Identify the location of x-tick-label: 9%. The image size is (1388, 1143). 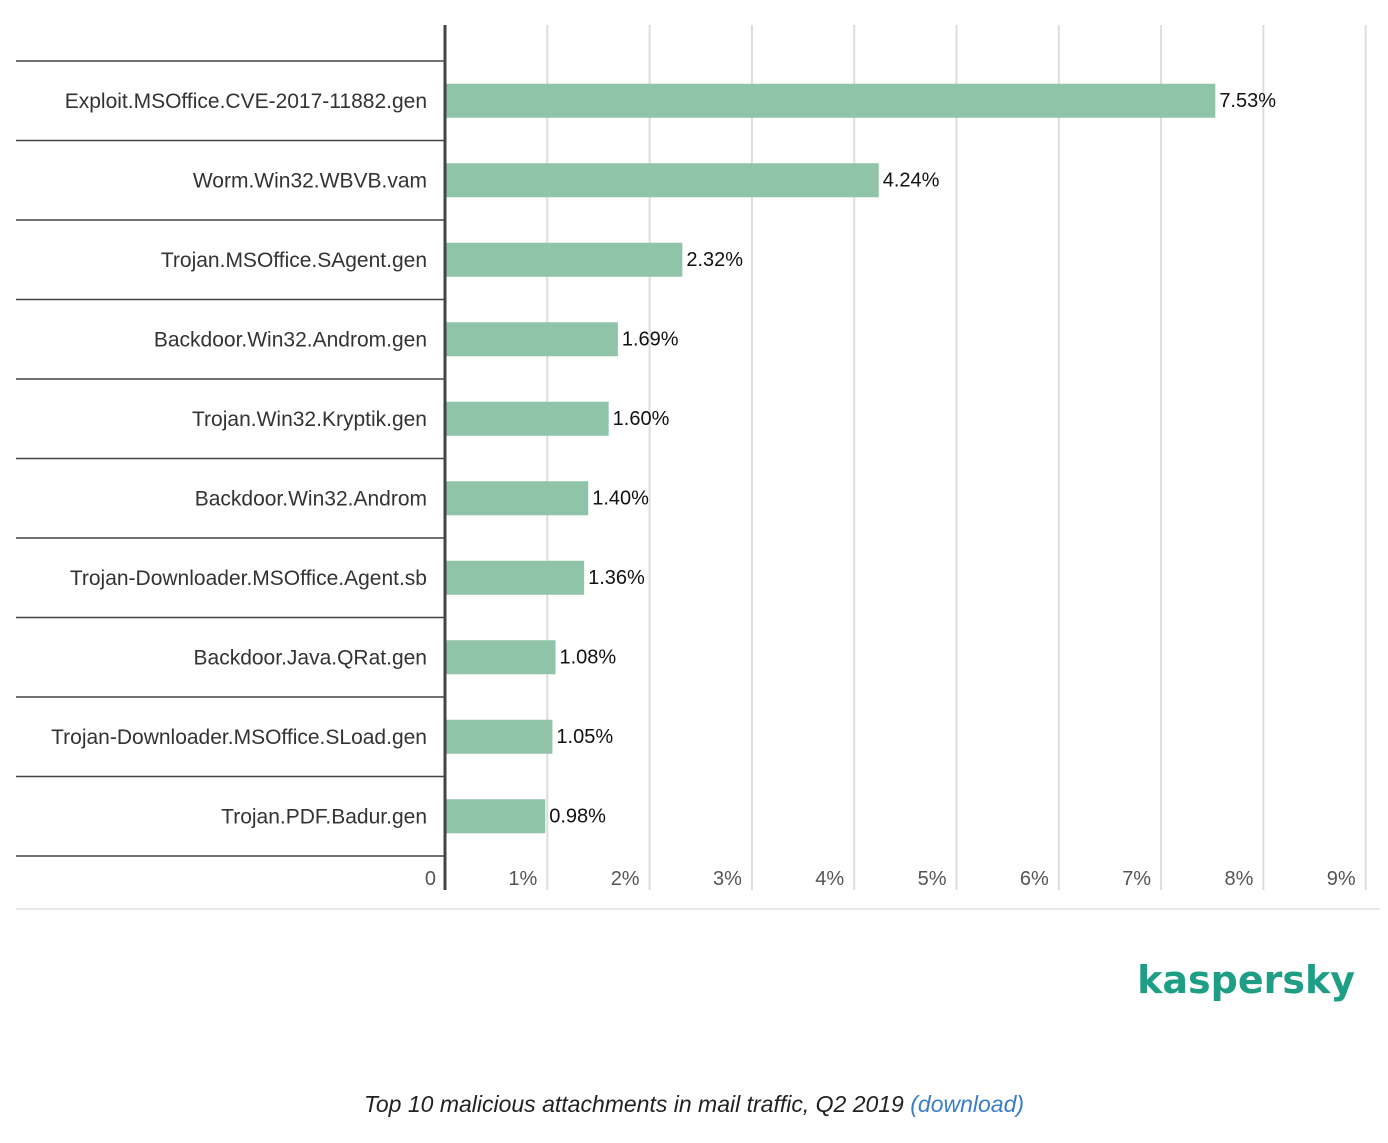
(1341, 879).